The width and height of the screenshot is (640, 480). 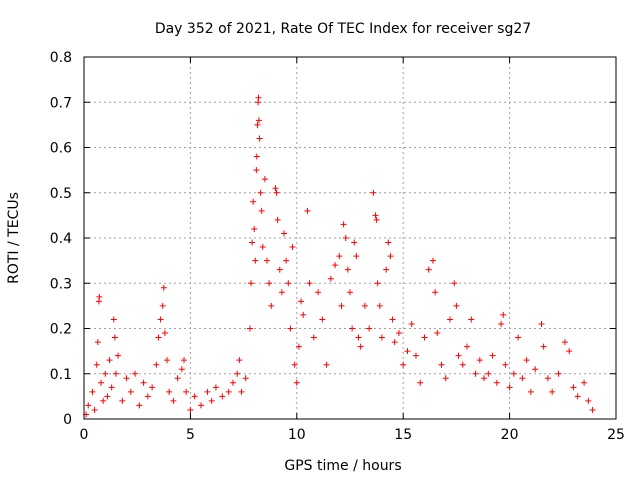 What do you see at coordinates (61, 239) in the screenshot?
I see `y-tick-label: 0.4` at bounding box center [61, 239].